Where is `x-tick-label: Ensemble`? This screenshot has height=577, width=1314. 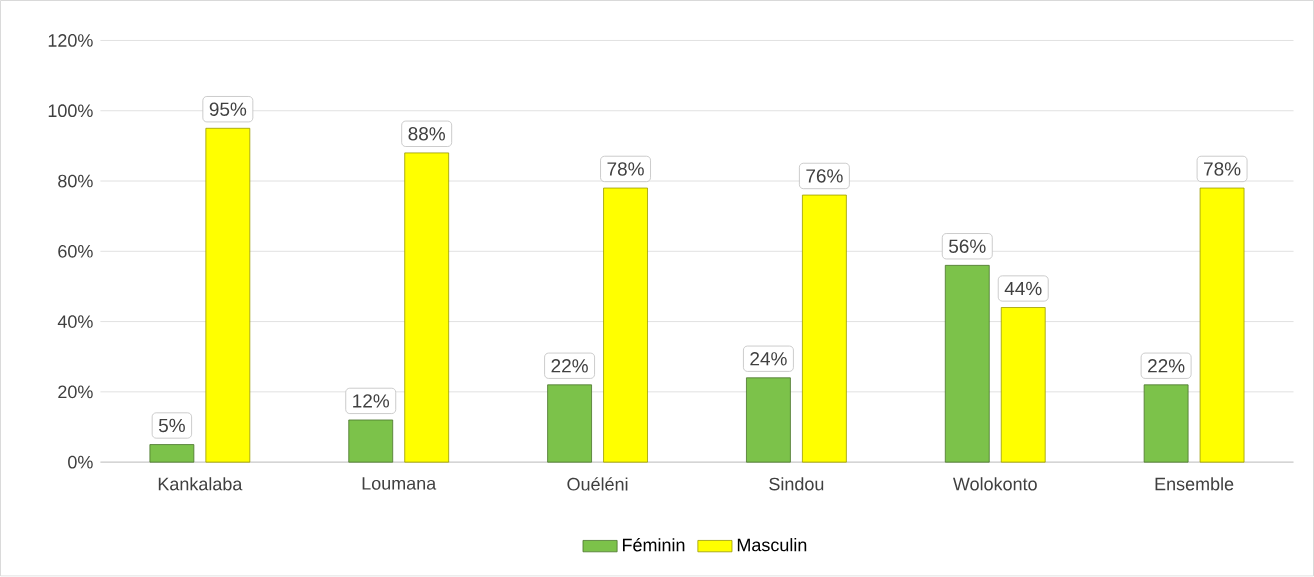 x-tick-label: Ensemble is located at coordinates (1194, 484).